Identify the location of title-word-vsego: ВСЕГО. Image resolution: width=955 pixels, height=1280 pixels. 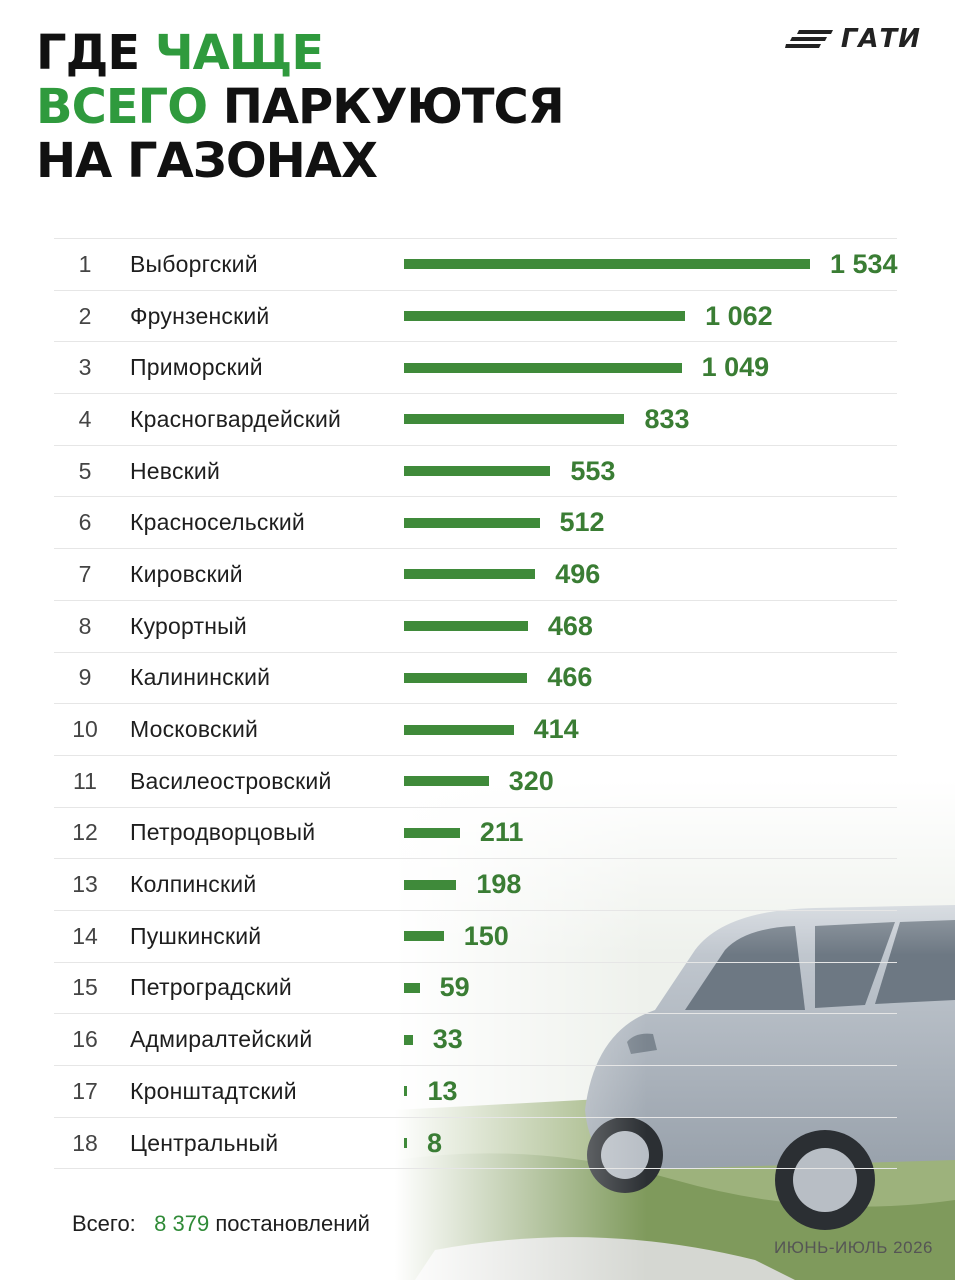
(122, 107).